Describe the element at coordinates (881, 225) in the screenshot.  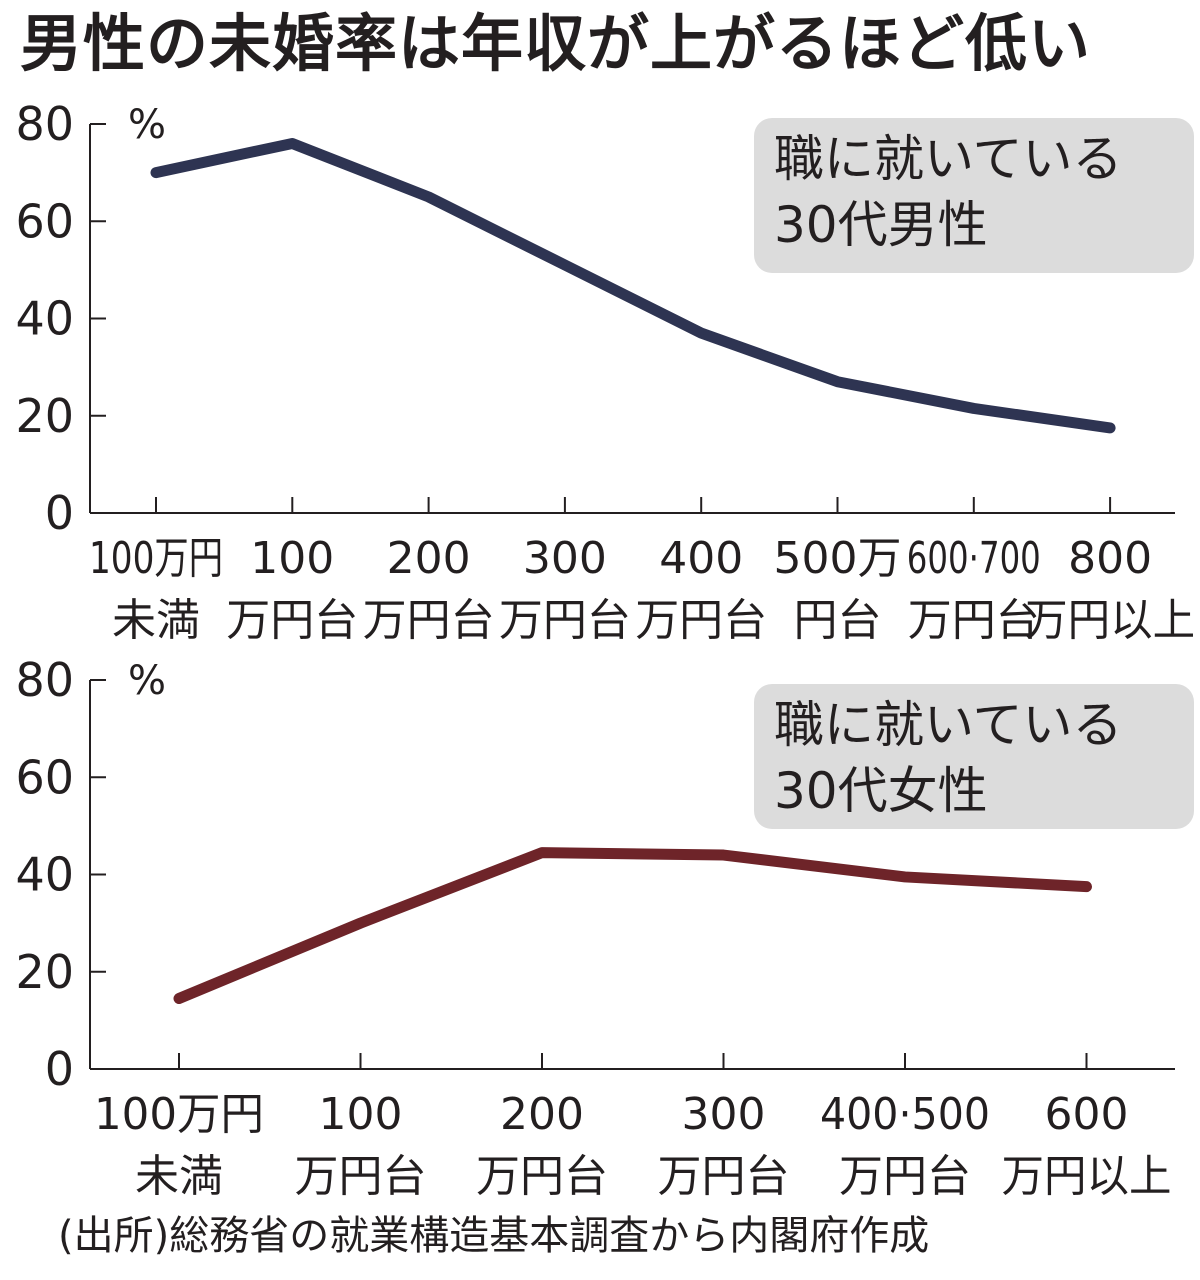
I see `series-label-text: 30代男性` at that location.